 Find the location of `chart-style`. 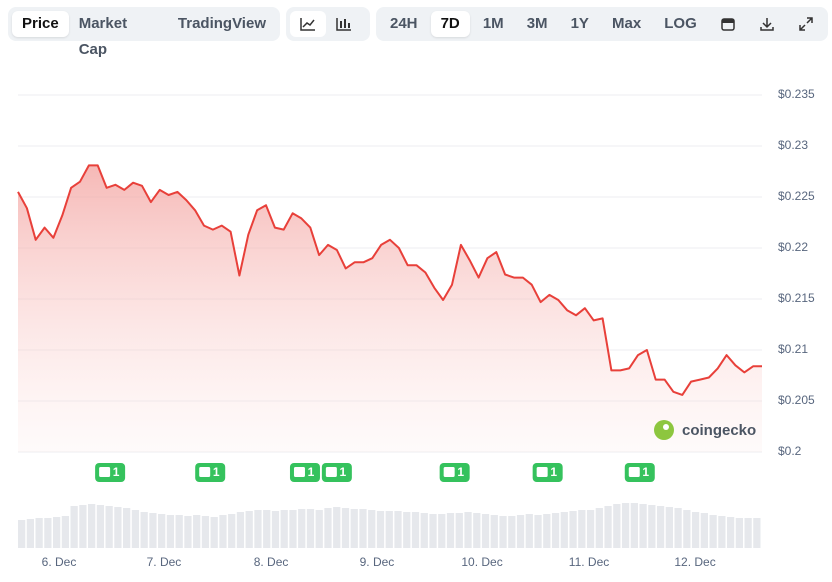

chart-style is located at coordinates (328, 24).